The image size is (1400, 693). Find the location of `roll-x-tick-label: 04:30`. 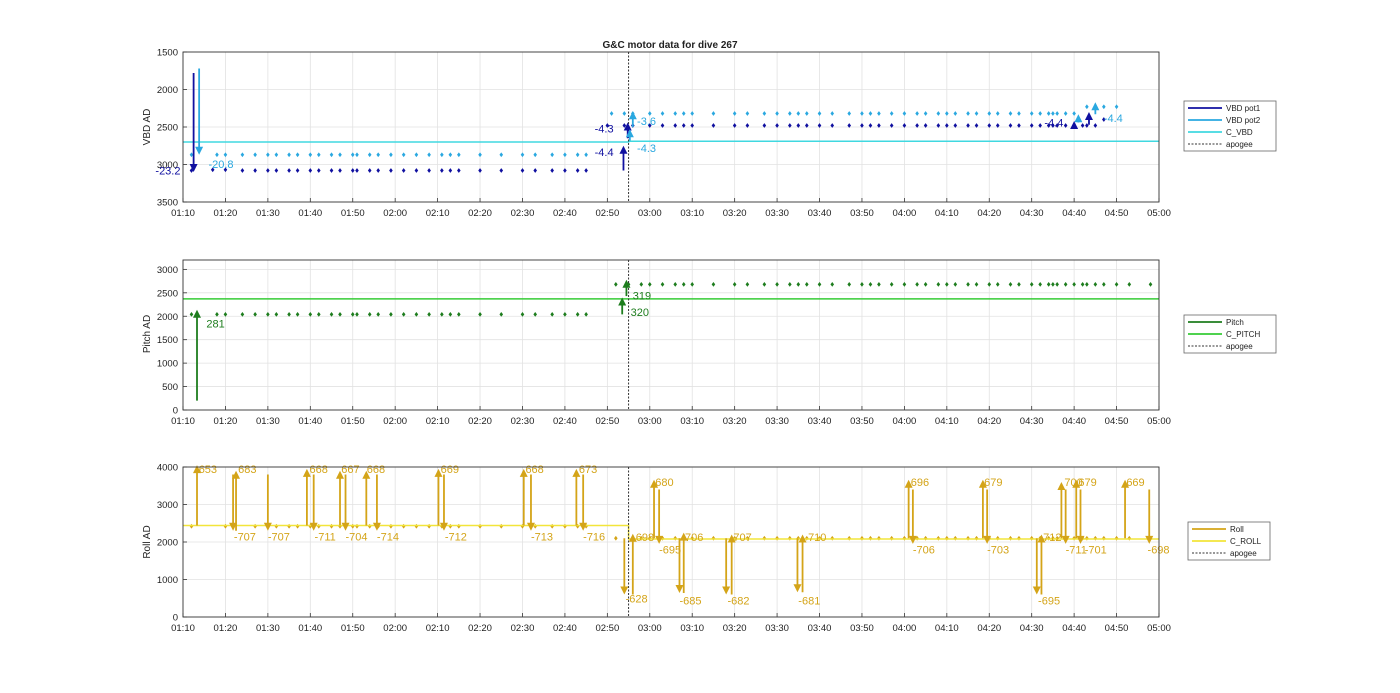

roll-x-tick-label: 04:30 is located at coordinates (1032, 628).